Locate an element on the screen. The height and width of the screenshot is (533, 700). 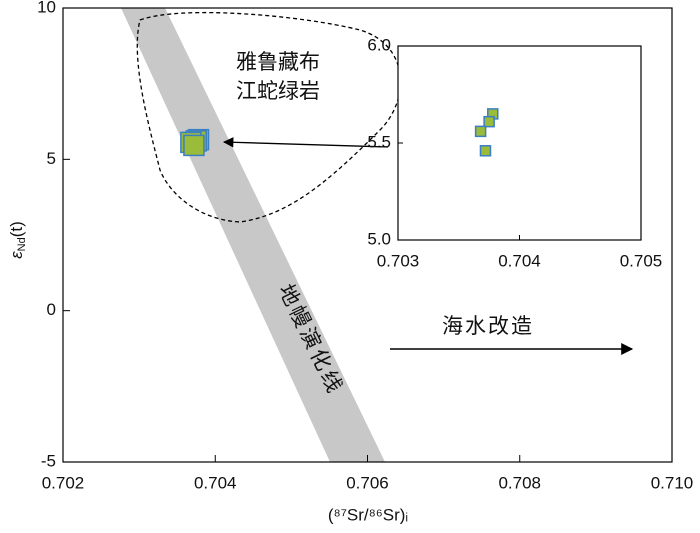
y-tick-label: -5 is located at coordinates (48, 460).